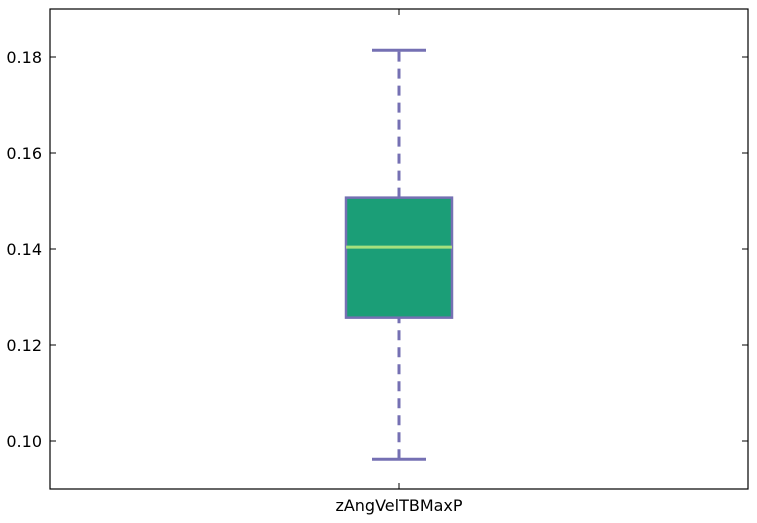 This screenshot has height=523, width=757. I want to click on iqr-box, so click(399, 257).